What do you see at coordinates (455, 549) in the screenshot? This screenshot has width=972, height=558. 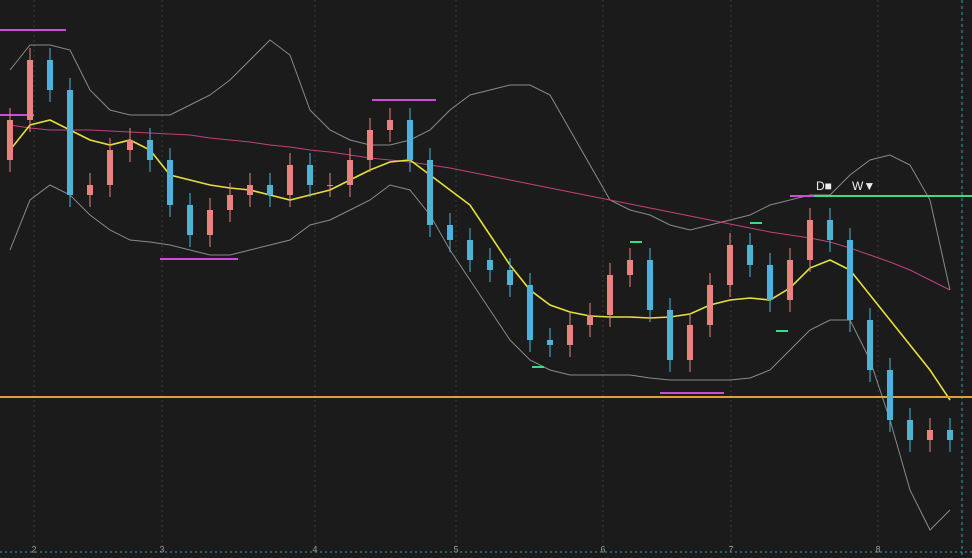 I see `x-tick-label: 5` at bounding box center [455, 549].